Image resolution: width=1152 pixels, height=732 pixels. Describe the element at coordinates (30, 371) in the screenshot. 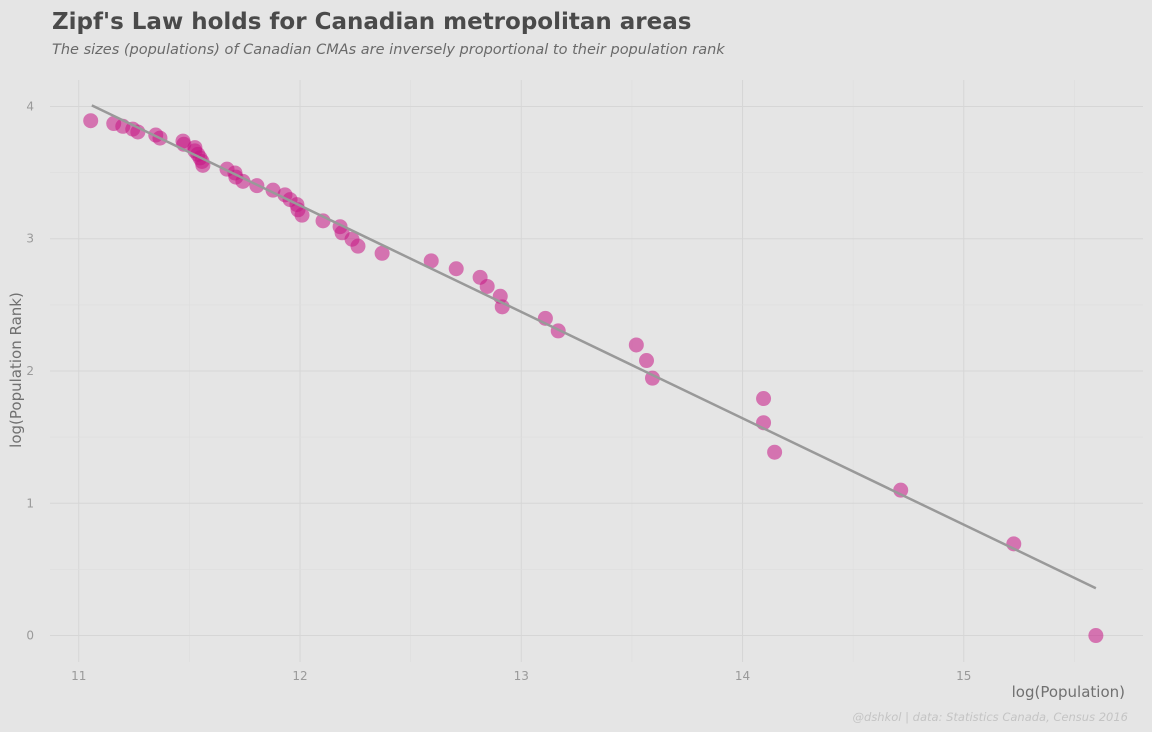

I see `y-tick-label: 2` at that location.